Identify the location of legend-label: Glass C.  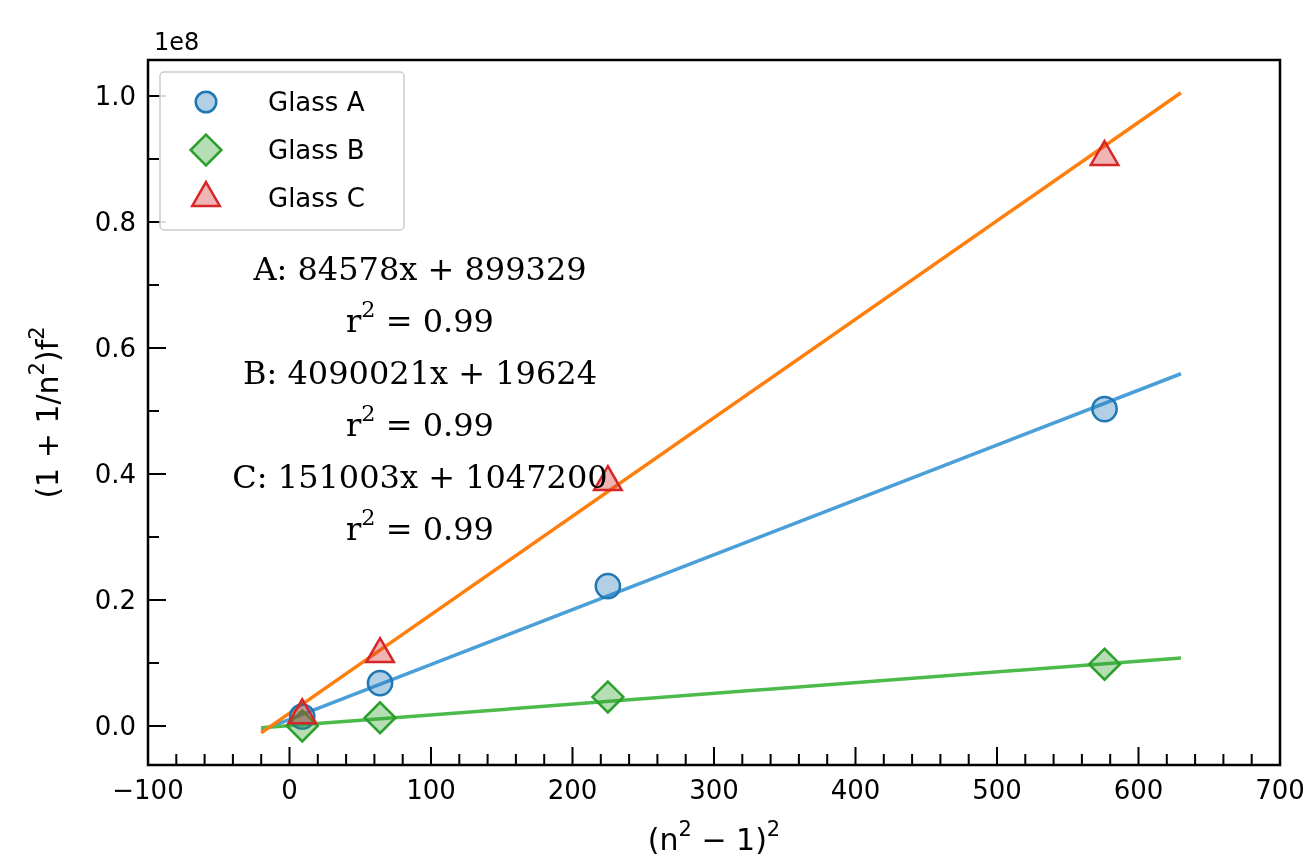
(316, 198).